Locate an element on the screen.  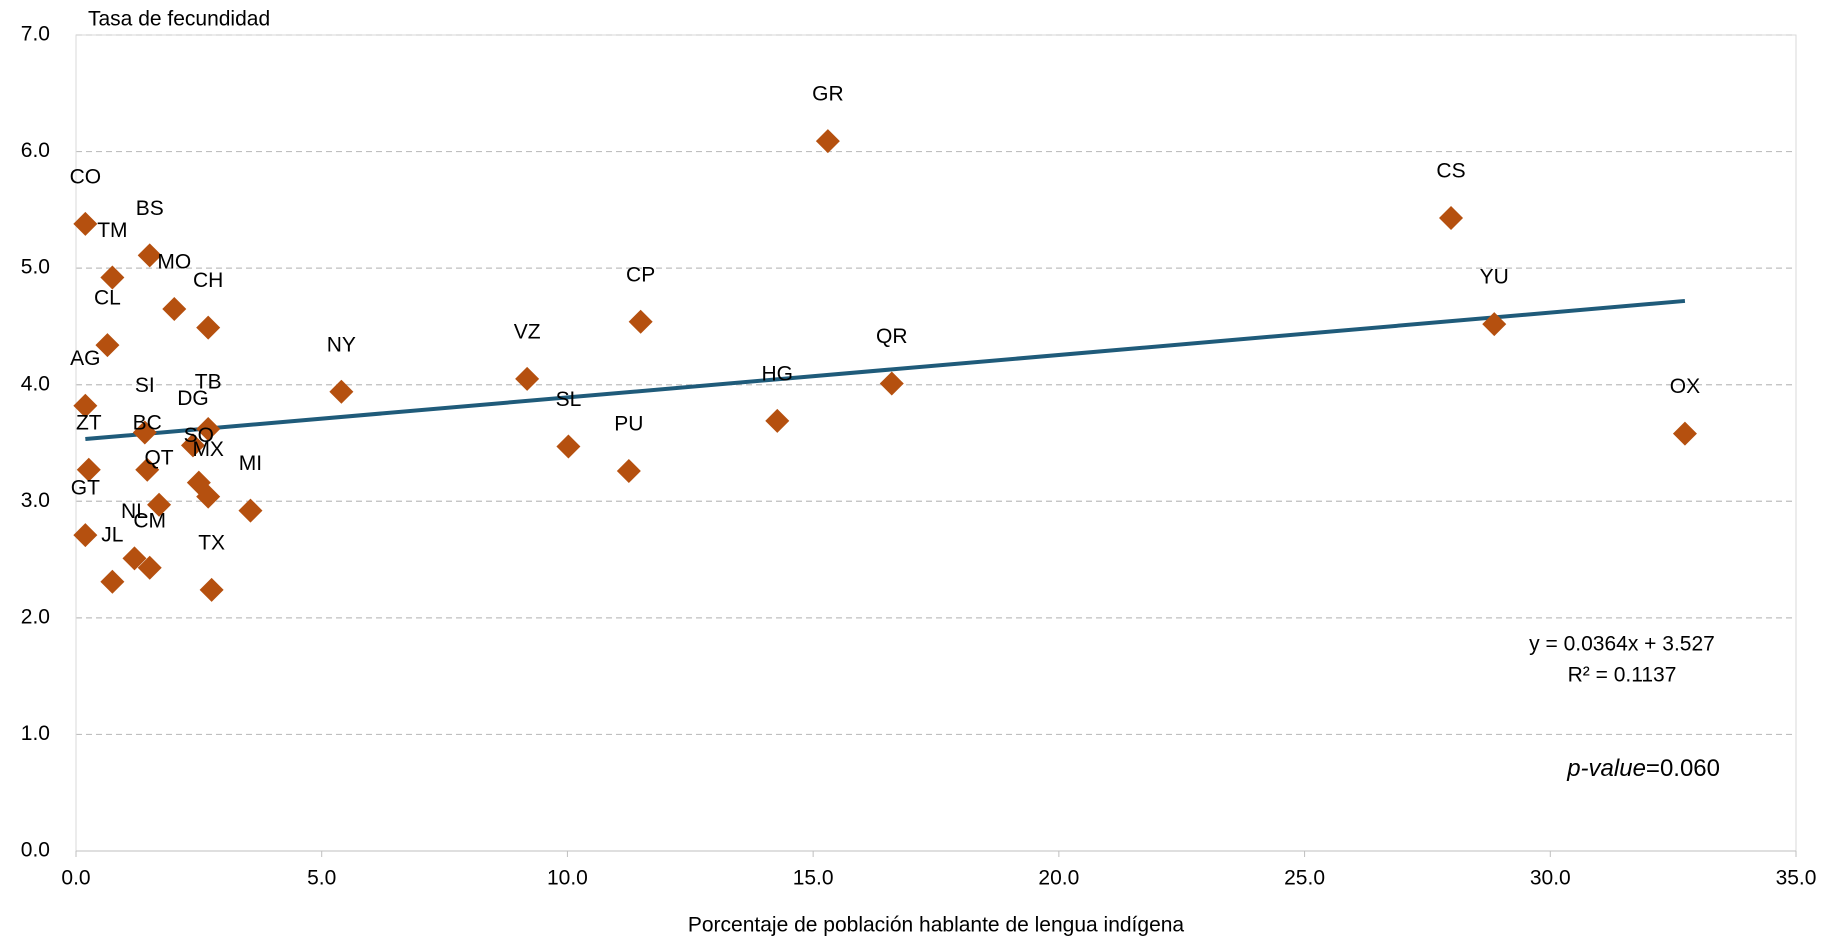
point-label: NL is located at coordinates (134, 511).